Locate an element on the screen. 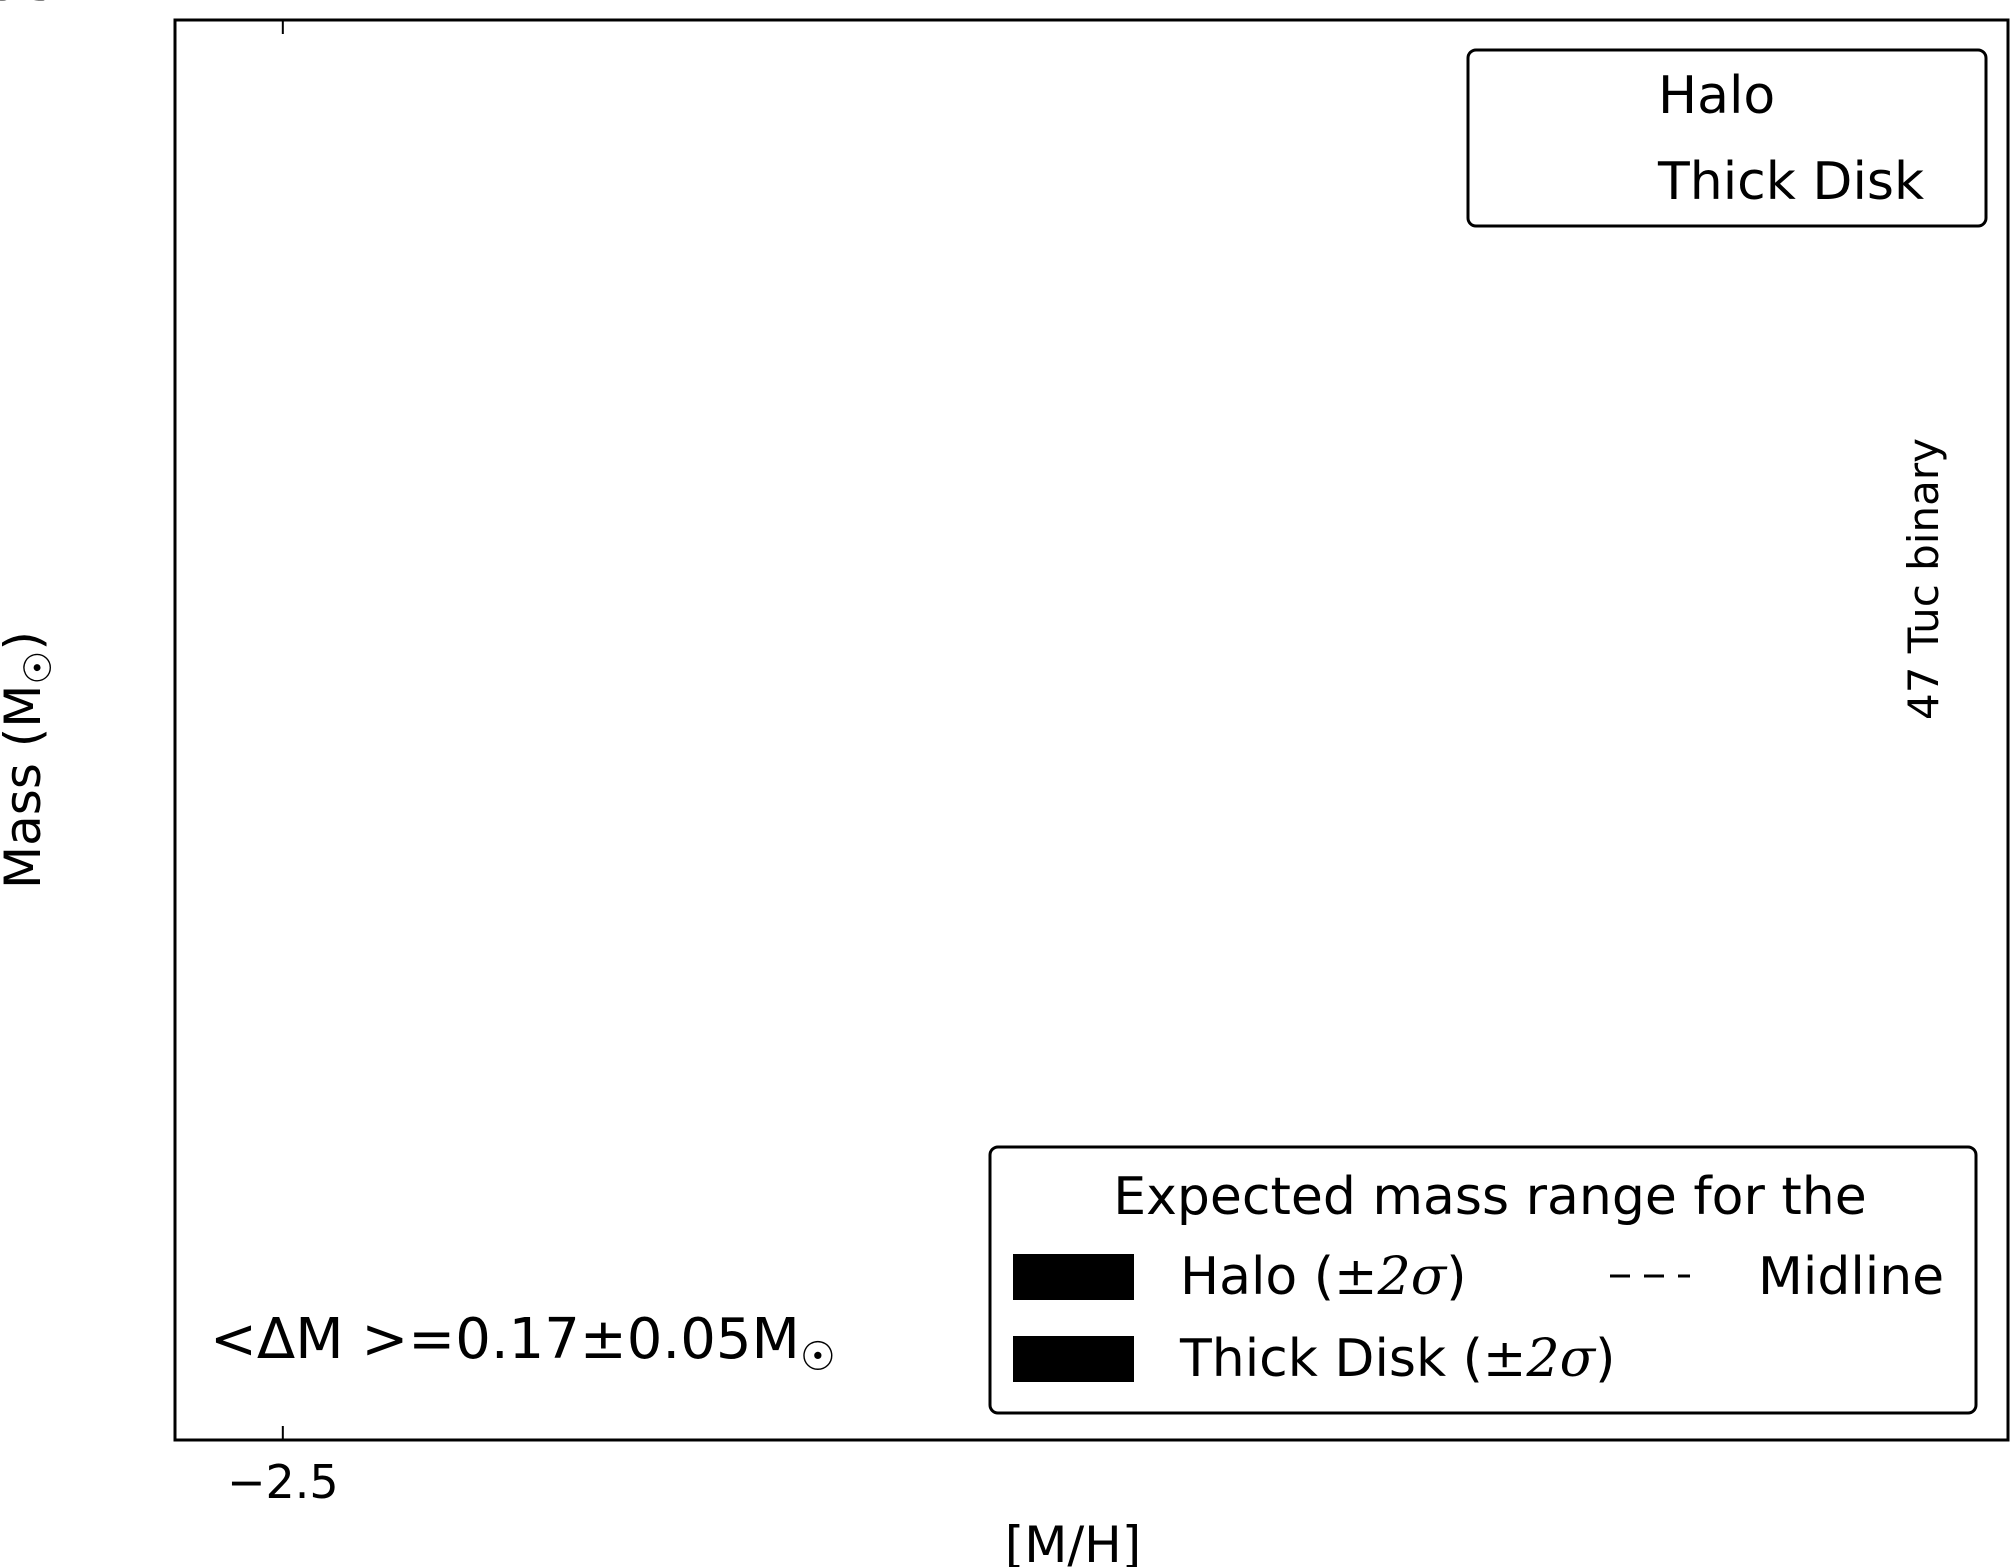 Image resolution: width=2016 pixels, height=1567 pixels. halo-point-b: B is located at coordinates (7, 5).